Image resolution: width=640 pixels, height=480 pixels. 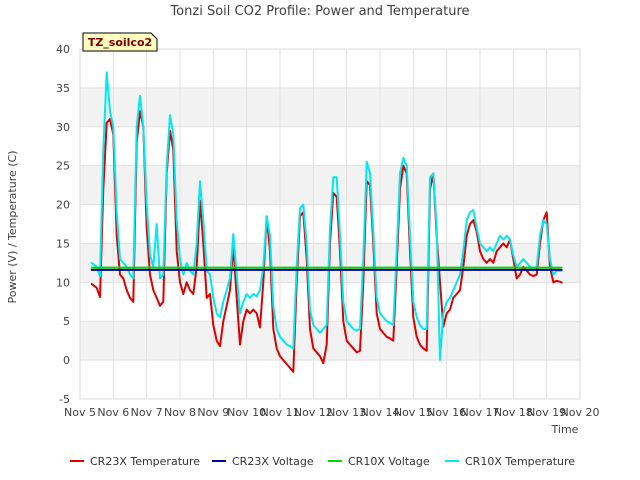 What do you see at coordinates (63, 127) in the screenshot?
I see `y-tick-label: 30` at bounding box center [63, 127].